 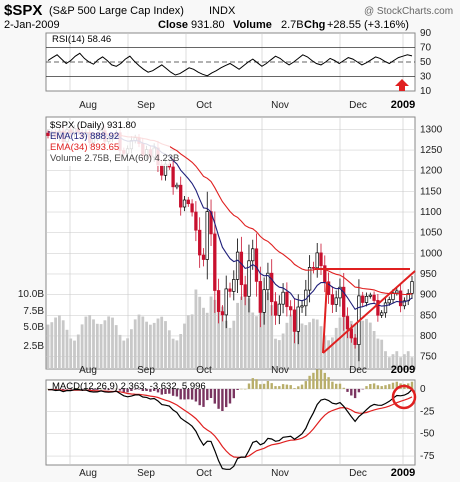 I want to click on macd-tick-label: -75, so click(x=427, y=456).